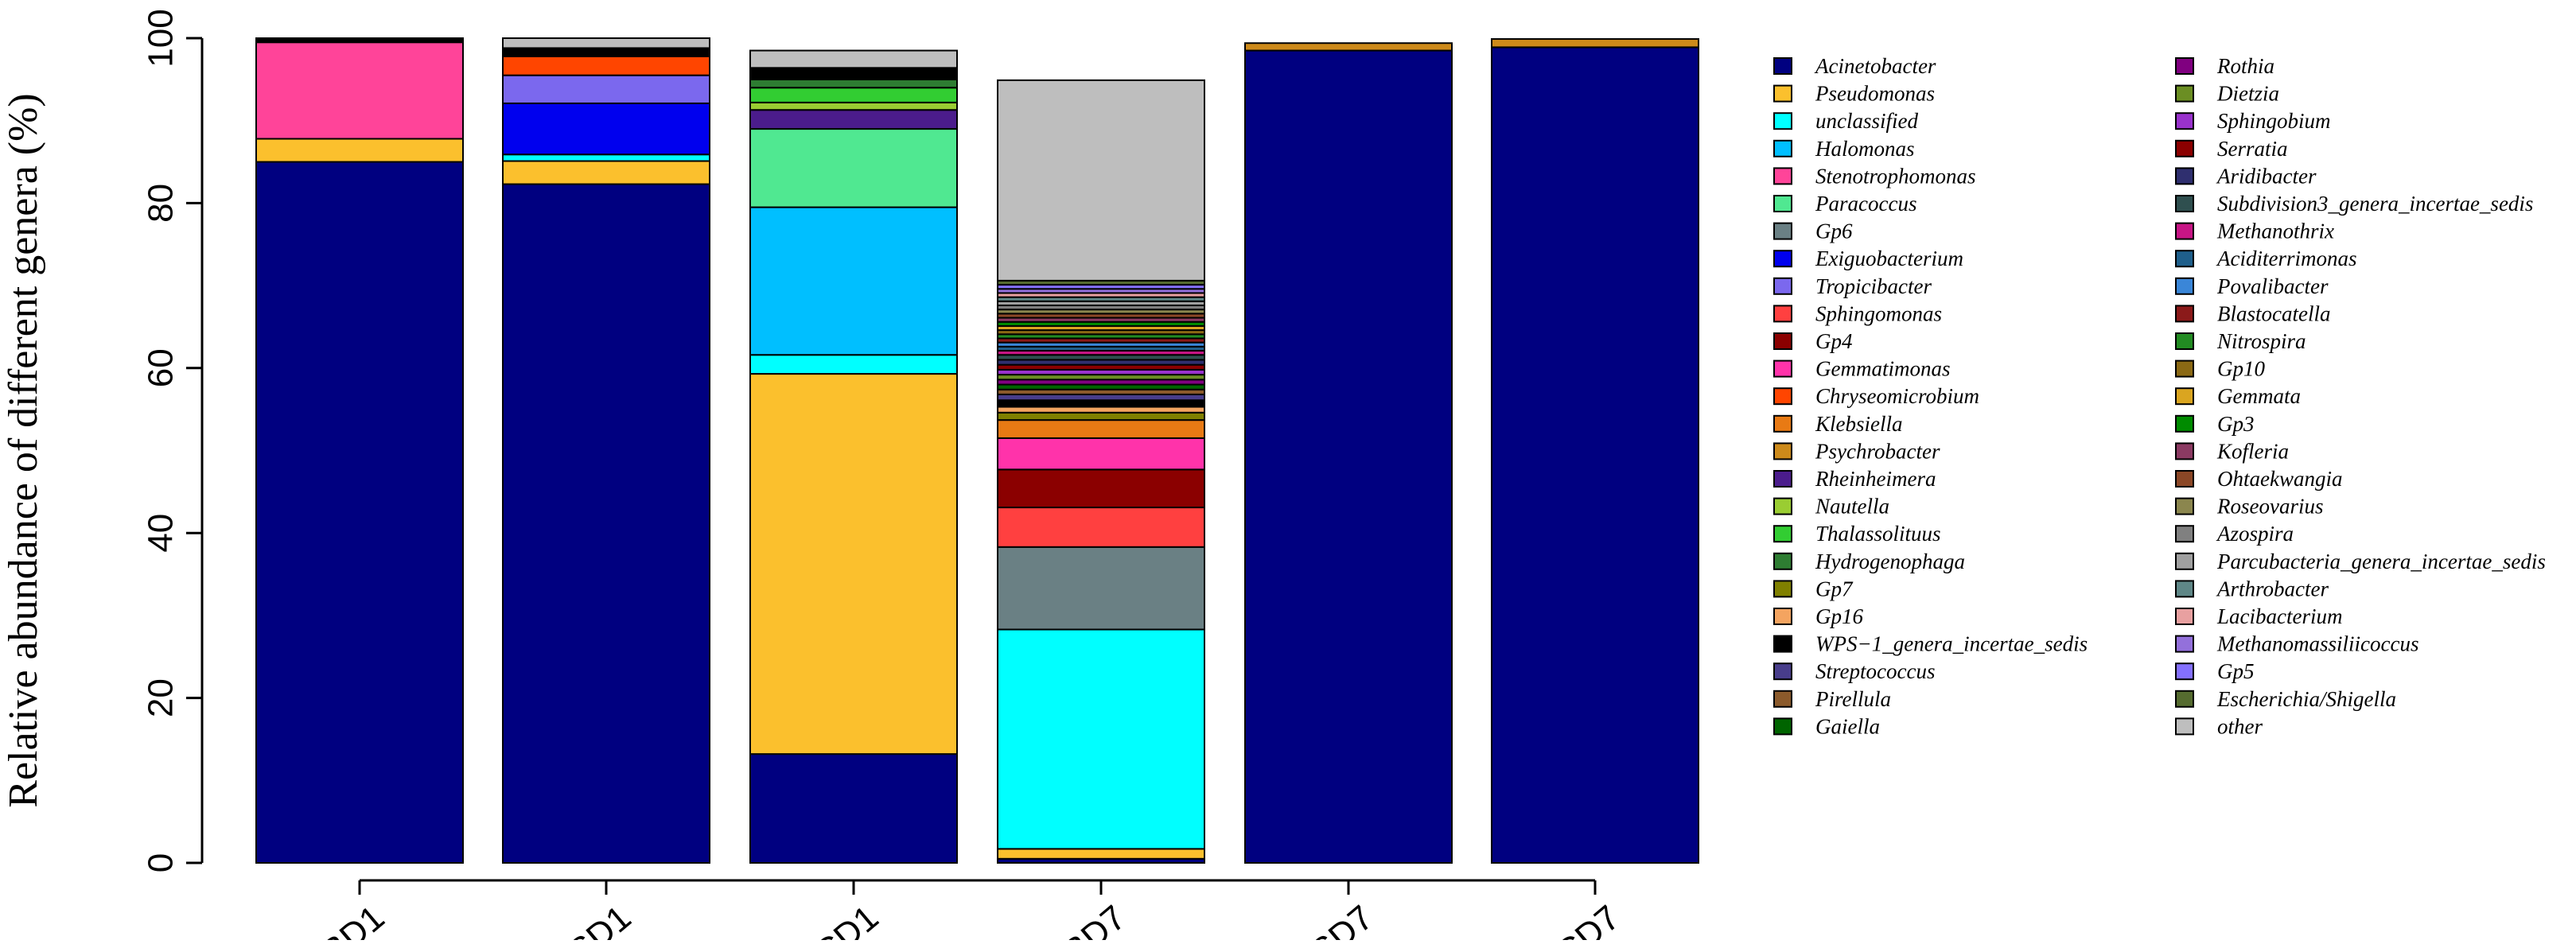 This screenshot has height=944, width=2576. Describe the element at coordinates (2232, 451) in the screenshot. I see `legend-item: Kofleria` at that location.